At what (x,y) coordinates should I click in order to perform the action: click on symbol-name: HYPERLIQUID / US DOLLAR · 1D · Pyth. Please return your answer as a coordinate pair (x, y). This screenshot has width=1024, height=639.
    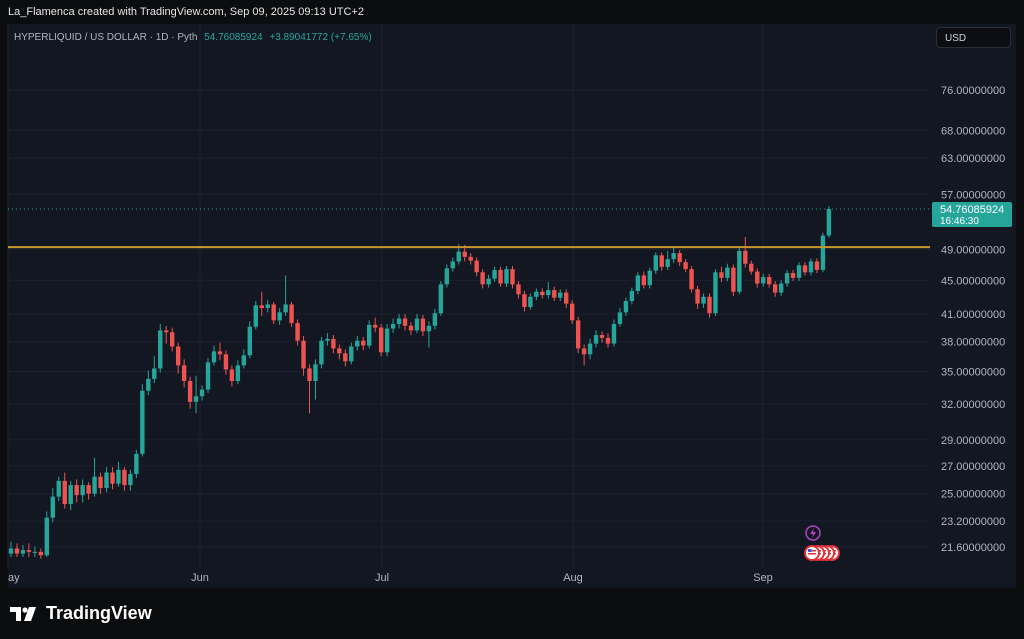
    Looking at the image, I should click on (106, 37).